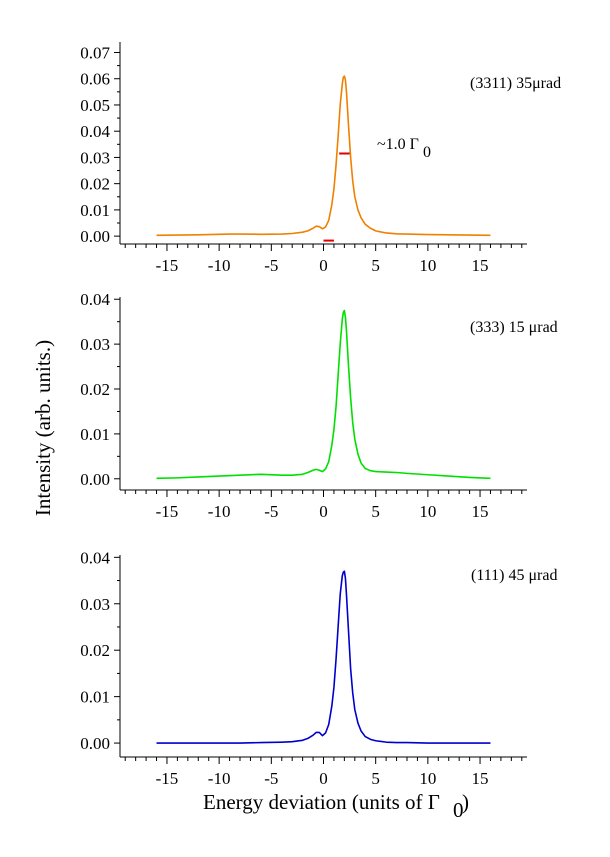 The height and width of the screenshot is (857, 610). What do you see at coordinates (321, 802) in the screenshot?
I see `x-axis-title: Energy deviation (units of Γ` at bounding box center [321, 802].